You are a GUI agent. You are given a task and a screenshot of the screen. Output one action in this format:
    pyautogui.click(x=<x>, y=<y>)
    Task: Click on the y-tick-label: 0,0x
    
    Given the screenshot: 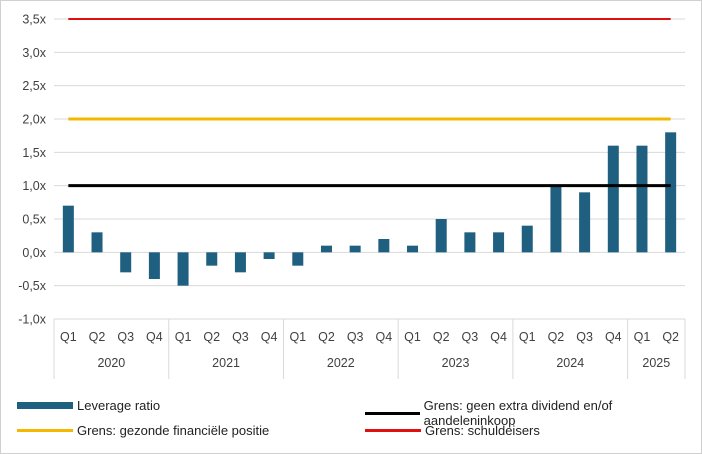 What is the action you would take?
    pyautogui.click(x=34, y=253)
    